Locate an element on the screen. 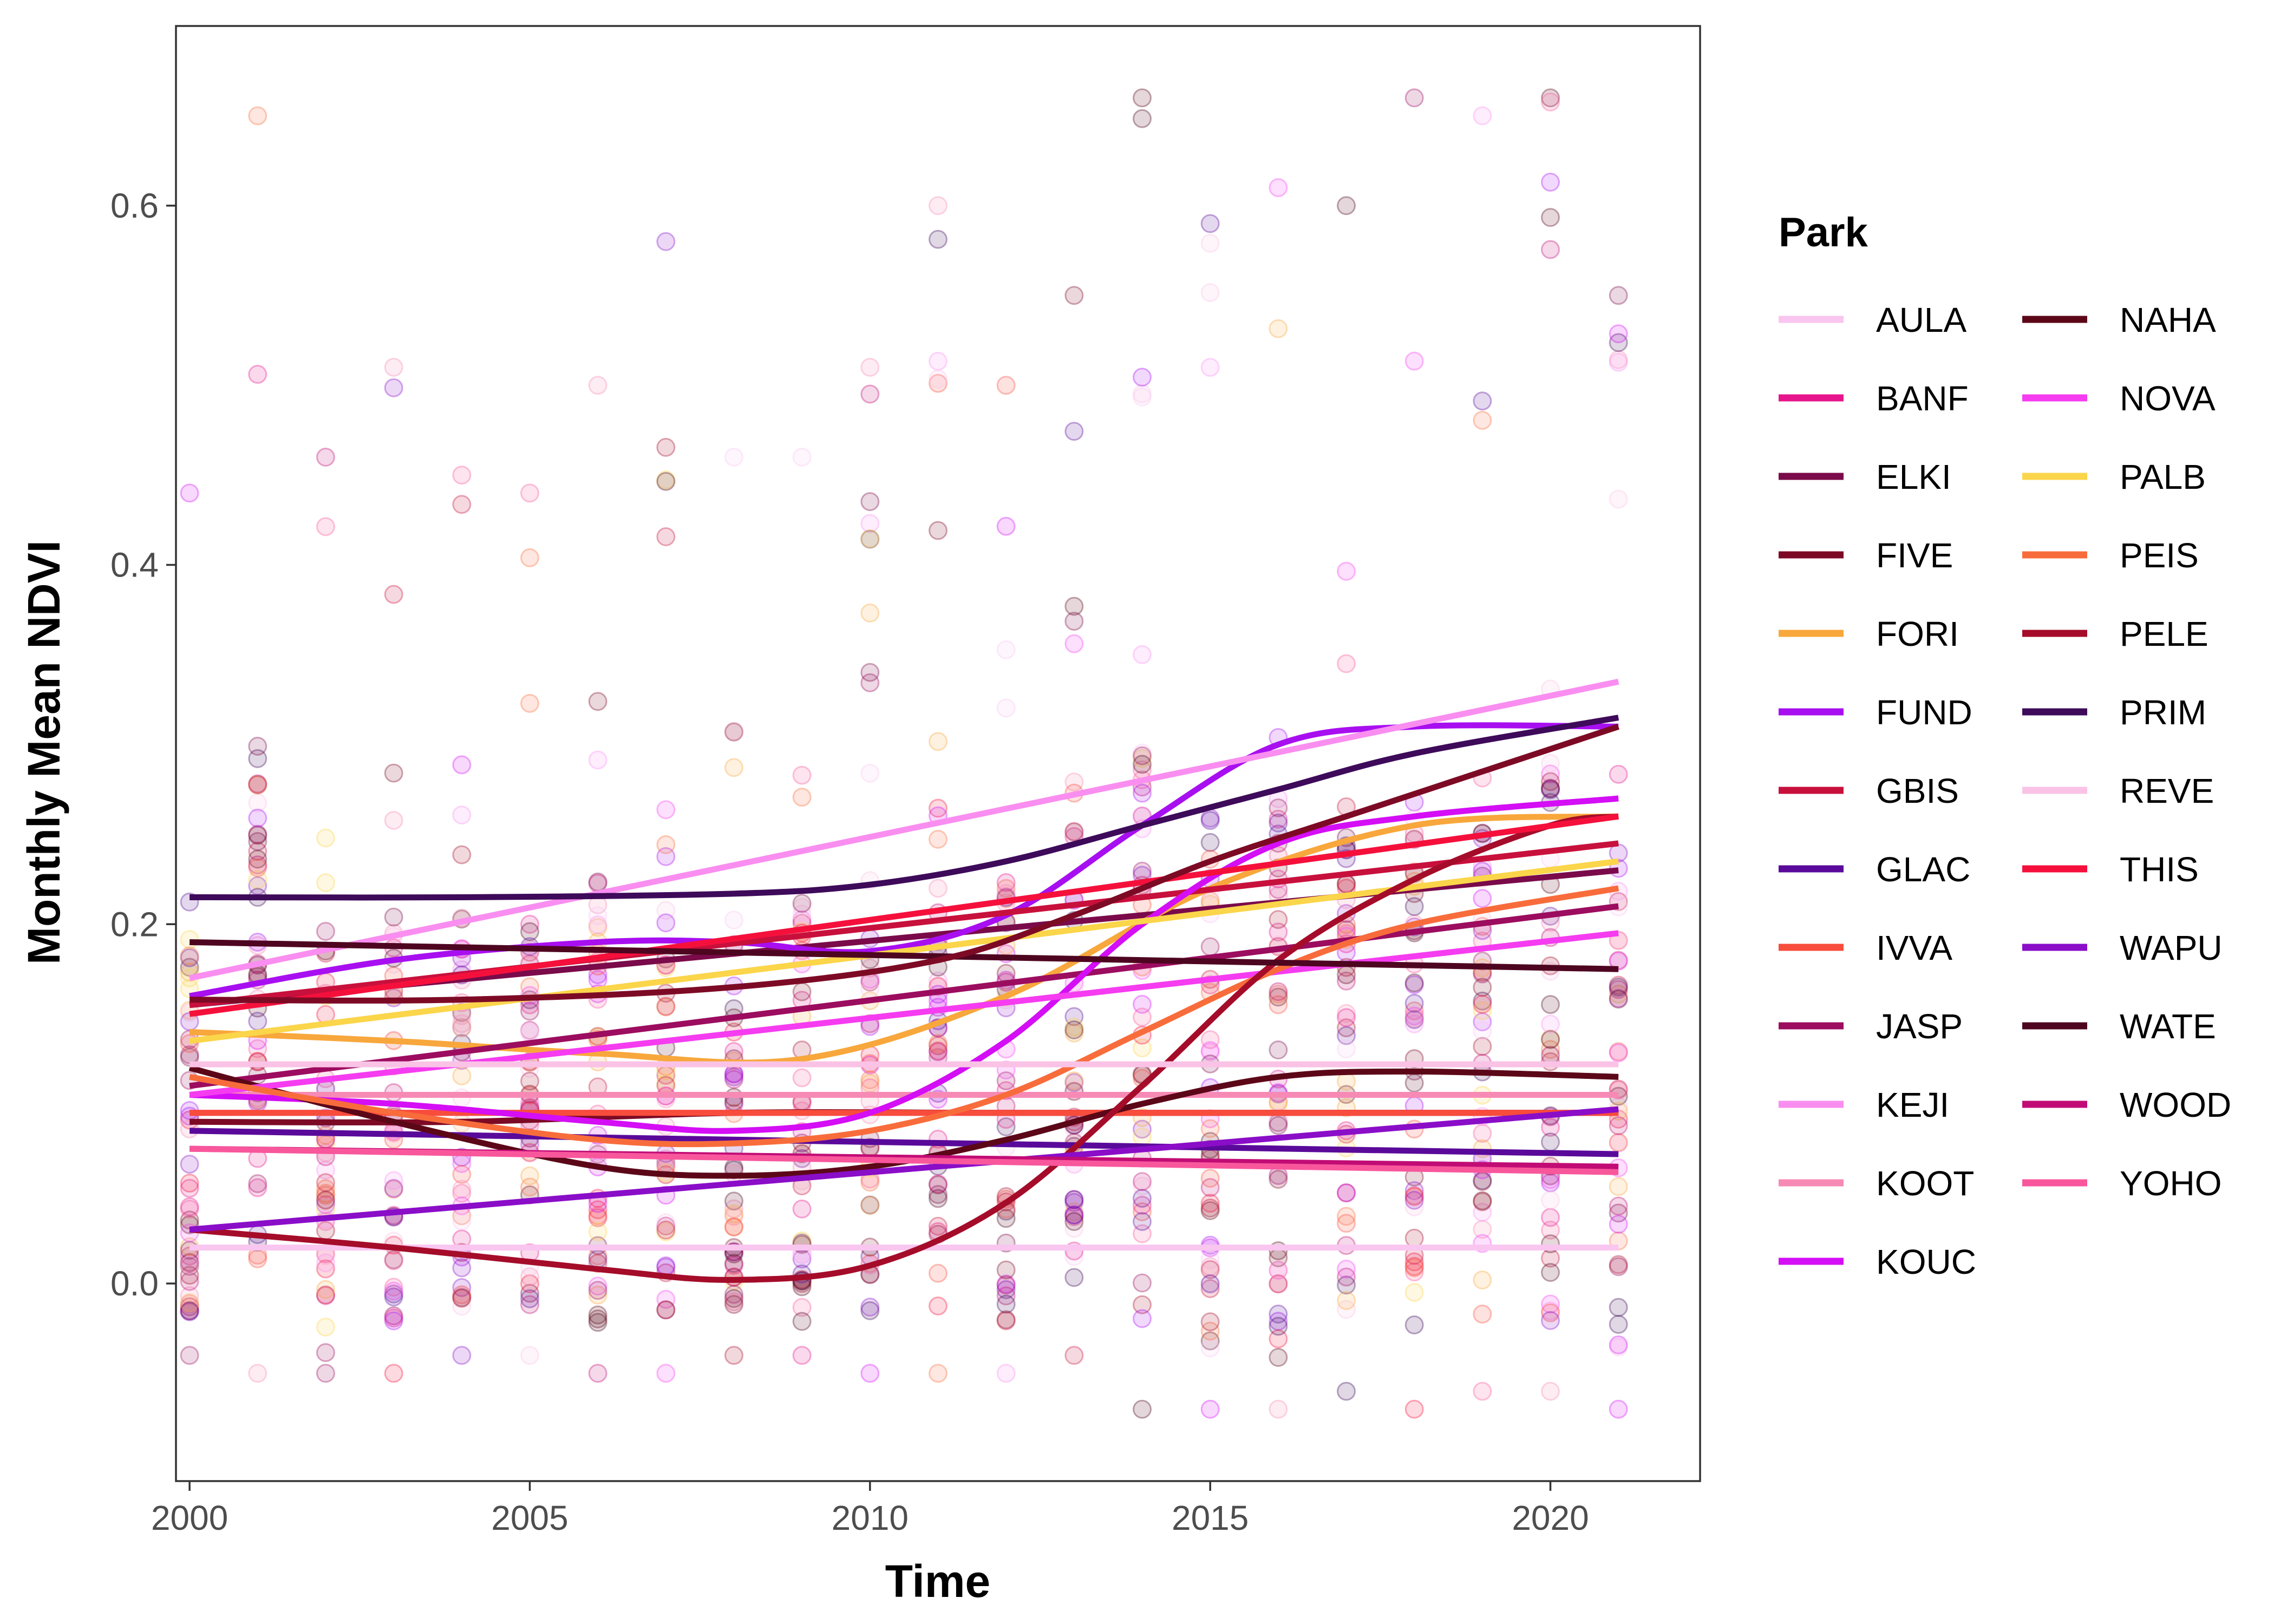 This screenshot has height=1624, width=2274. point-IVVA-2011 is located at coordinates (939, 383).